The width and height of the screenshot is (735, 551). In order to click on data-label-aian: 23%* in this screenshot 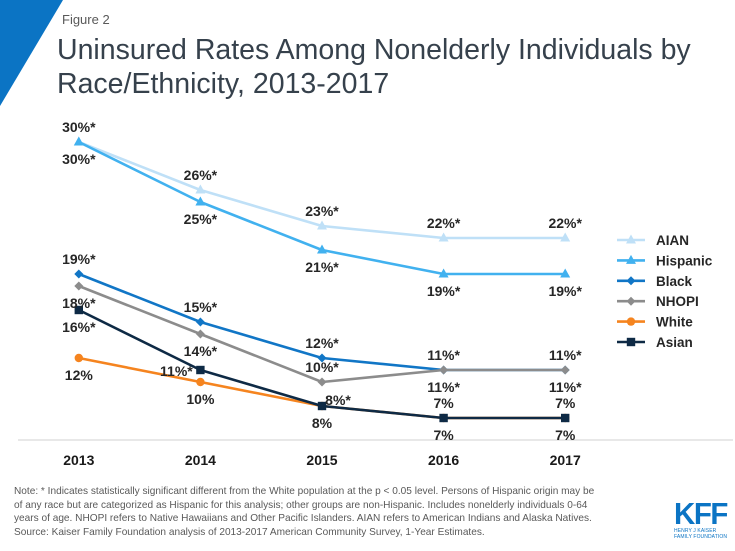, I will do `click(322, 211)`.